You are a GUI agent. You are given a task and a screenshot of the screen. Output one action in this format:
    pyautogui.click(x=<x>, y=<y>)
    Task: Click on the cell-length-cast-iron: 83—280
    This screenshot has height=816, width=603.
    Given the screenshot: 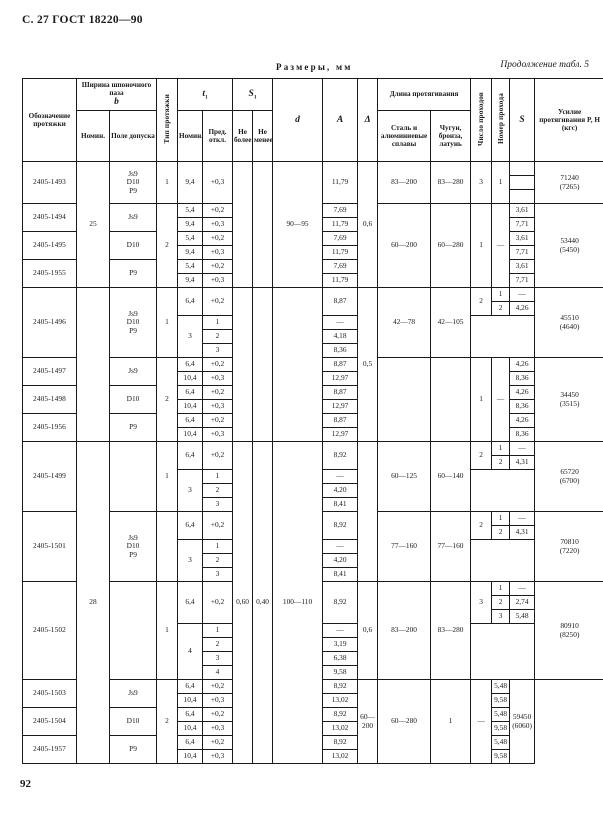 What is the action you would take?
    pyautogui.click(x=451, y=182)
    